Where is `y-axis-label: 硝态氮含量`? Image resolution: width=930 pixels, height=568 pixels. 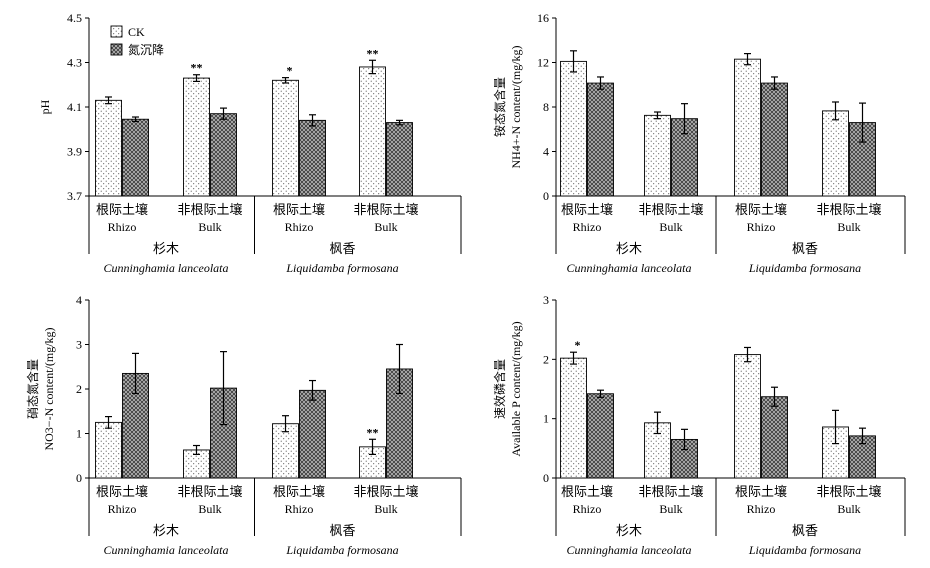 y-axis-label: 硝态氮含量 is located at coordinates (32, 389).